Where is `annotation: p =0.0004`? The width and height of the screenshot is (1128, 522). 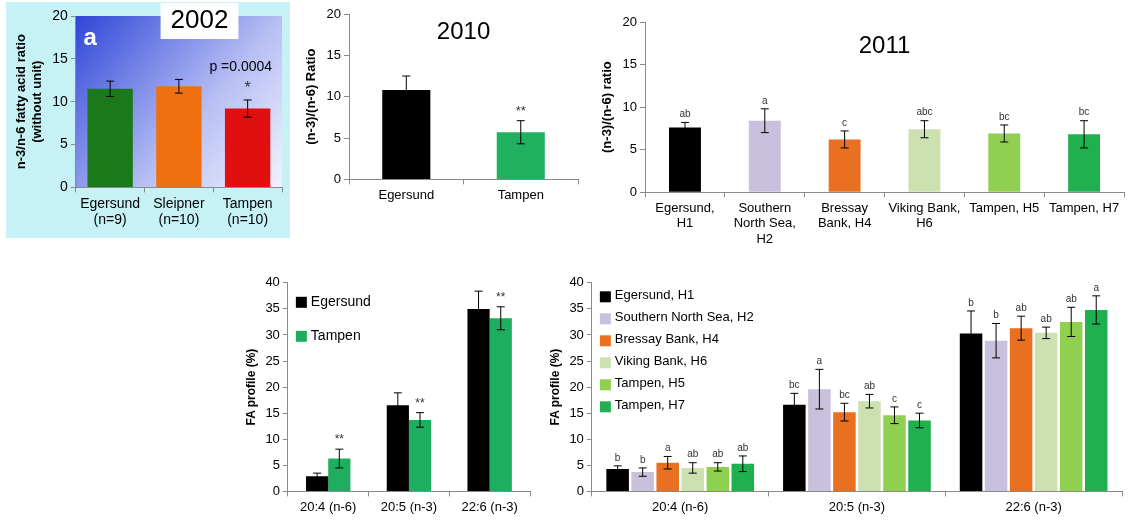
annotation: p =0.0004 is located at coordinates (241, 66).